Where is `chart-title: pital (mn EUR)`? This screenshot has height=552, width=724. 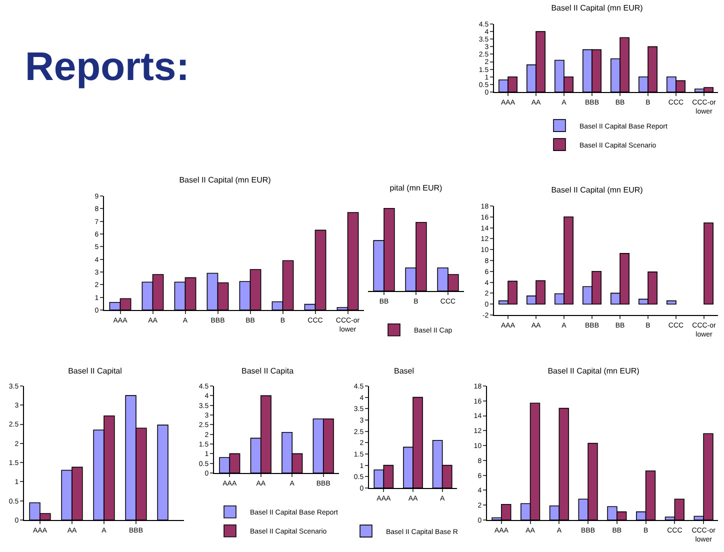
chart-title: pital (mn EUR) is located at coordinates (416, 188).